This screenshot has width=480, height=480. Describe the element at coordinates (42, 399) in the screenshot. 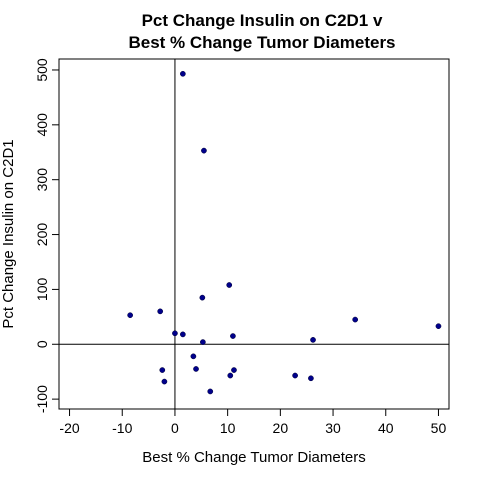

I see `y-tick-label: -100` at that location.